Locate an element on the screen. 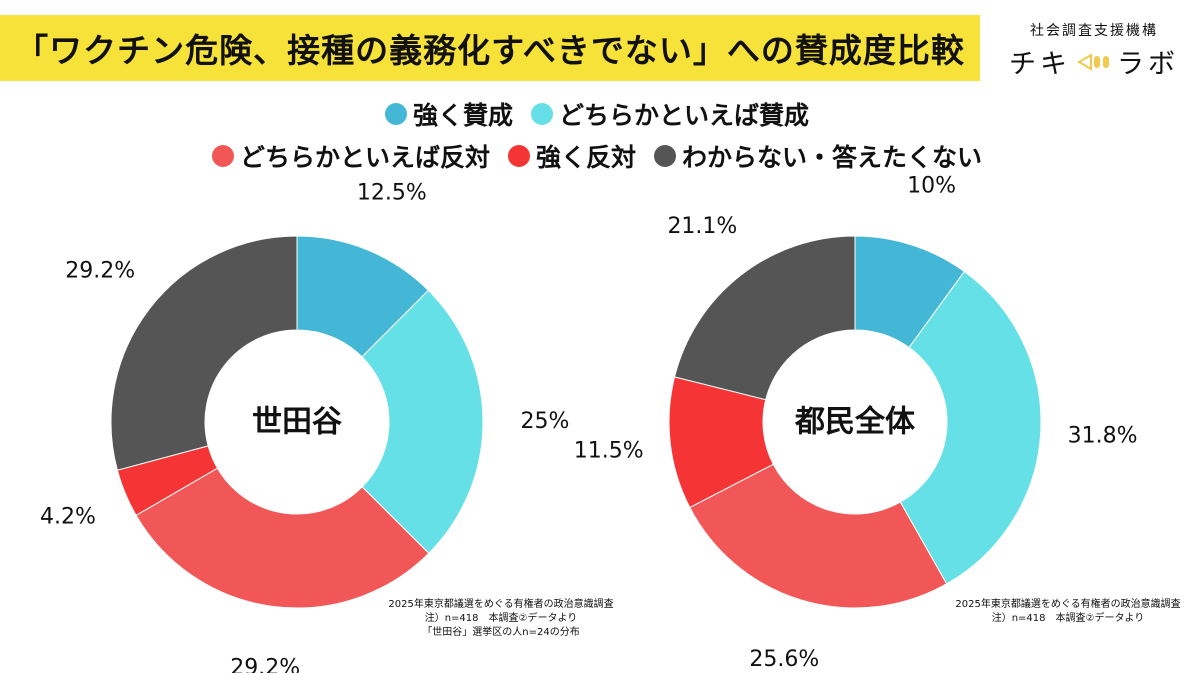 This screenshot has height=673, width=1194. slice-value-label: 4.2% is located at coordinates (68, 517).